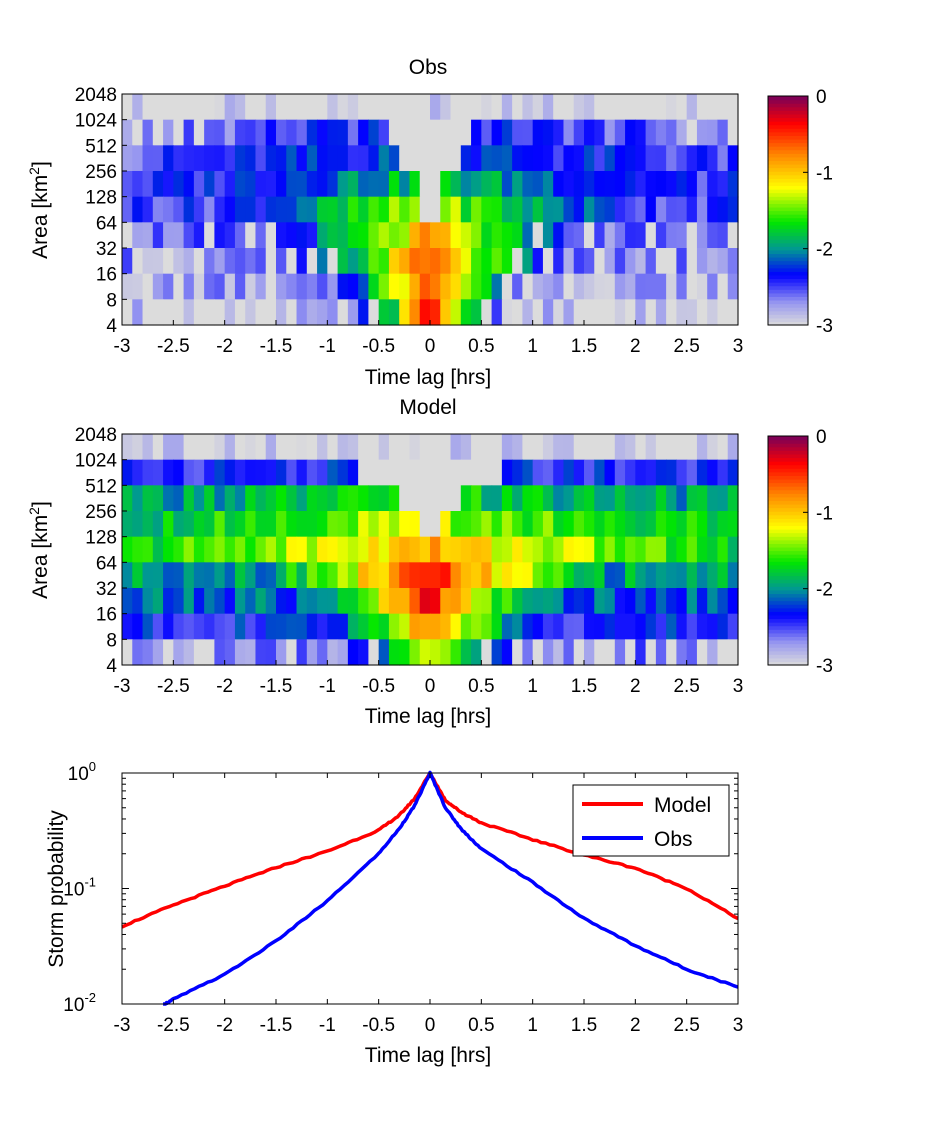 This screenshot has width=933, height=1135. I want to click on y-tick-label: 100, so click(82, 772).